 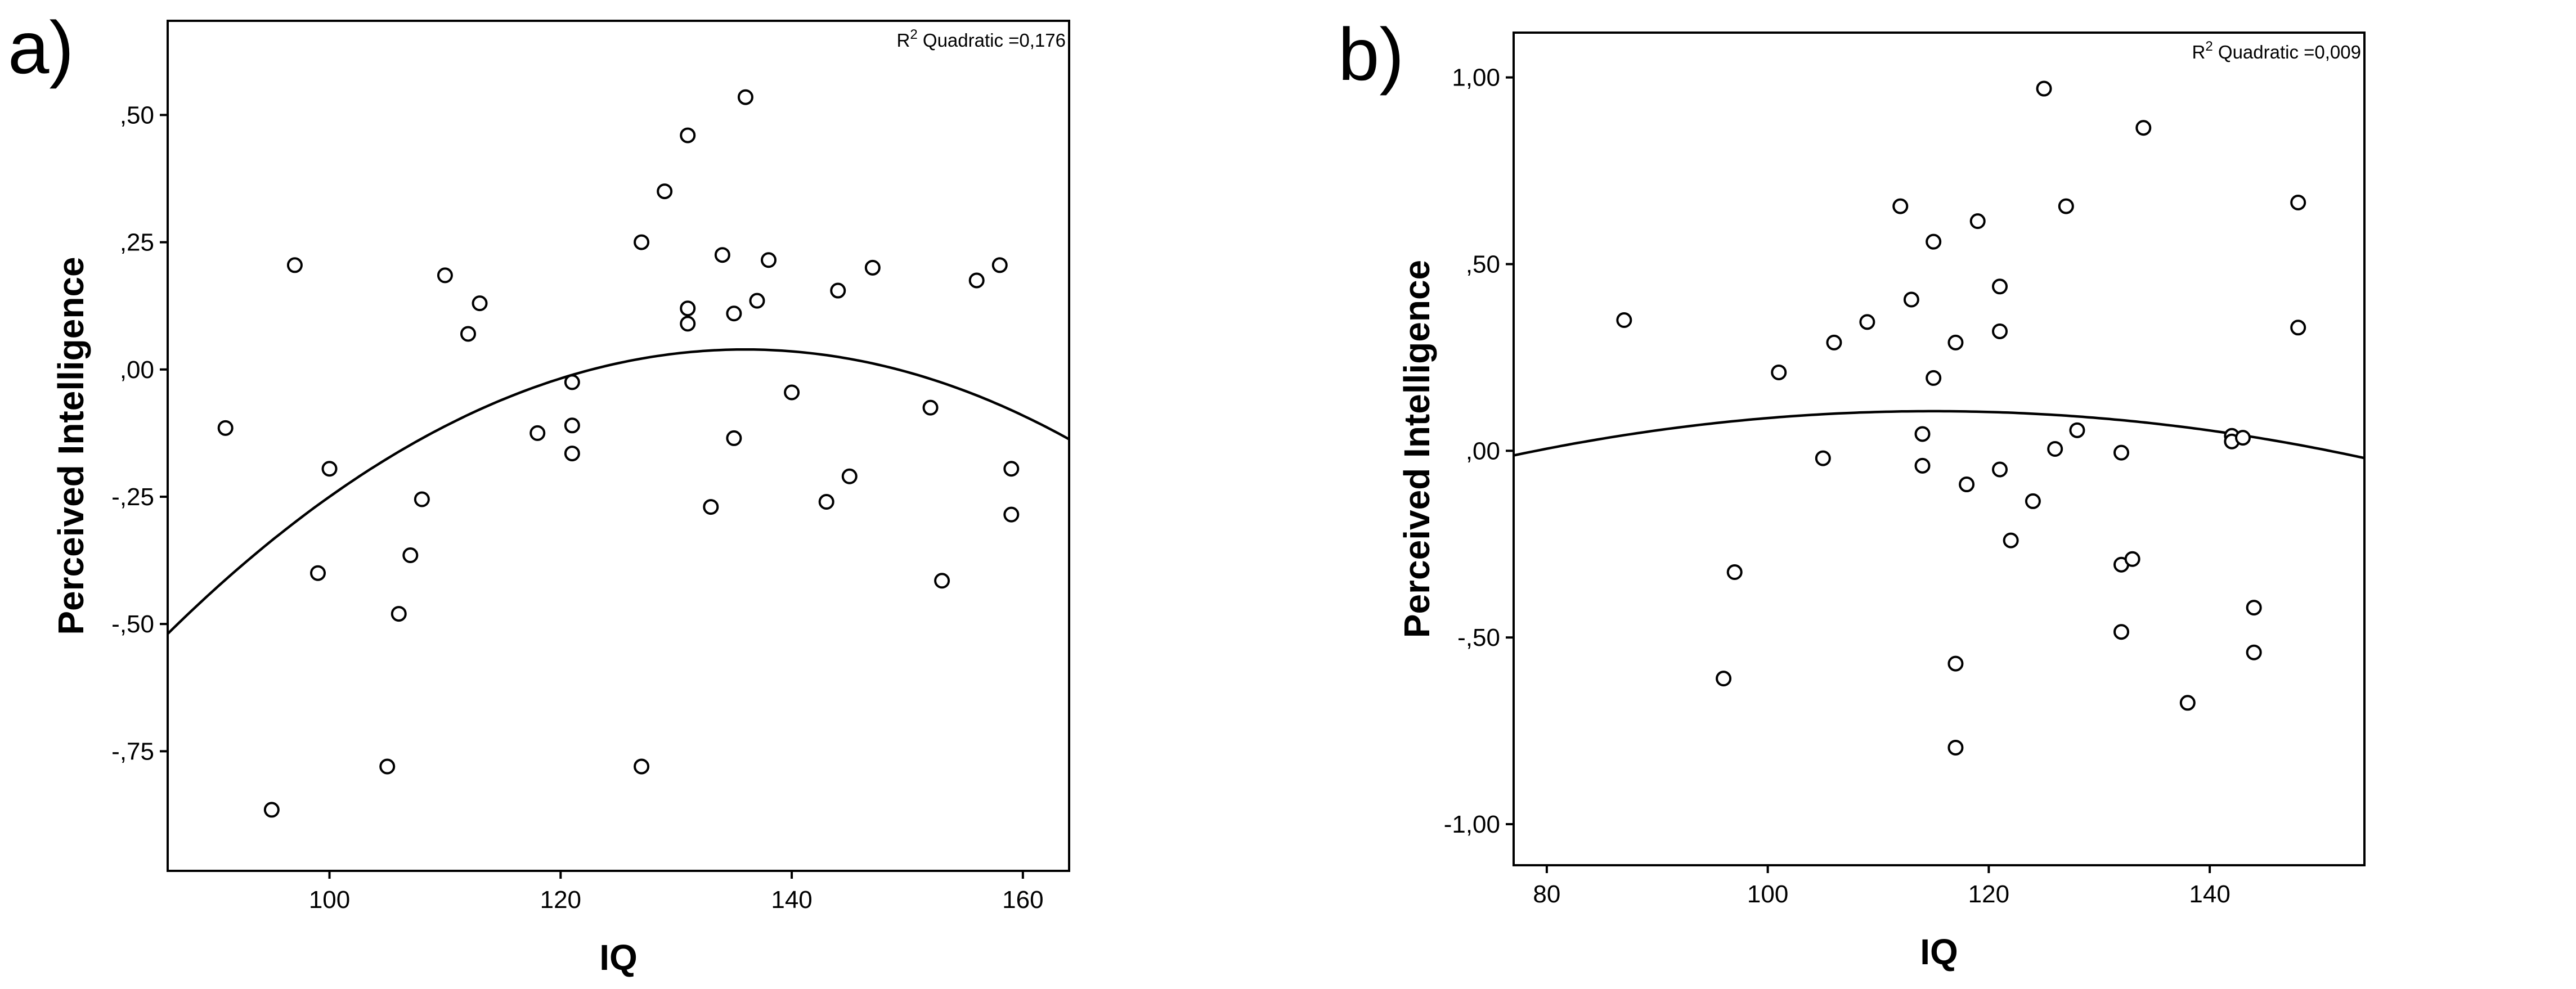 I want to click on panel-b-fit-line, so click(x=1939, y=435).